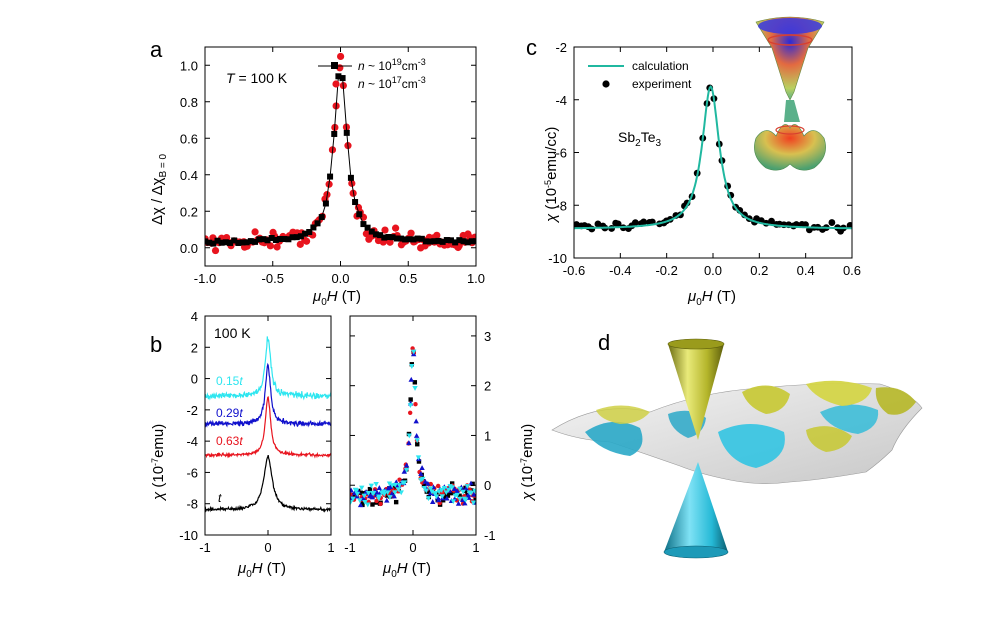  I want to click on x-tick-label: 0.4, so click(806, 270).